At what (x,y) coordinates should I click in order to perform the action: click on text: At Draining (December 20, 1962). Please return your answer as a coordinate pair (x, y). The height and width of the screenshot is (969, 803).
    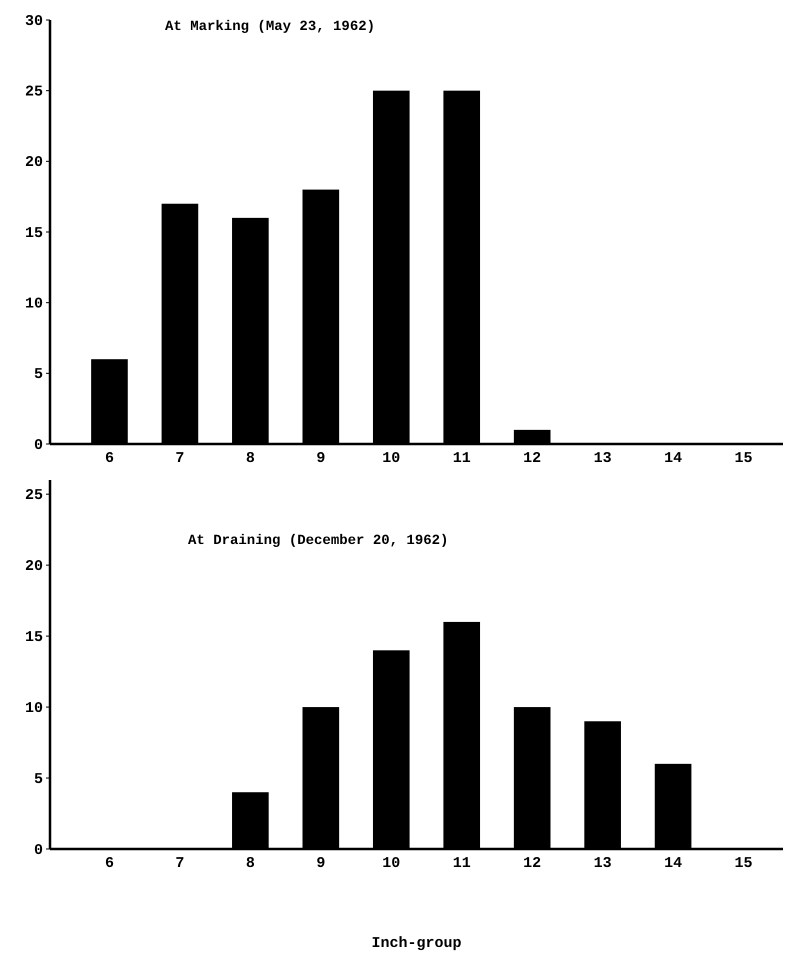
    Looking at the image, I should click on (318, 540).